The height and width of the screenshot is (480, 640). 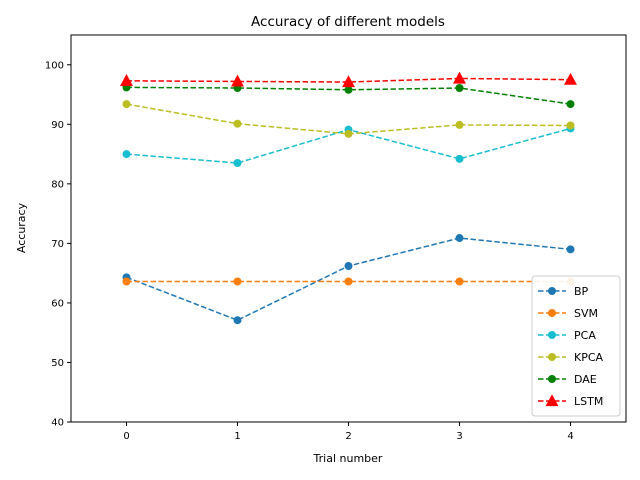 What do you see at coordinates (568, 313) in the screenshot?
I see `legend-entry: SVM` at bounding box center [568, 313].